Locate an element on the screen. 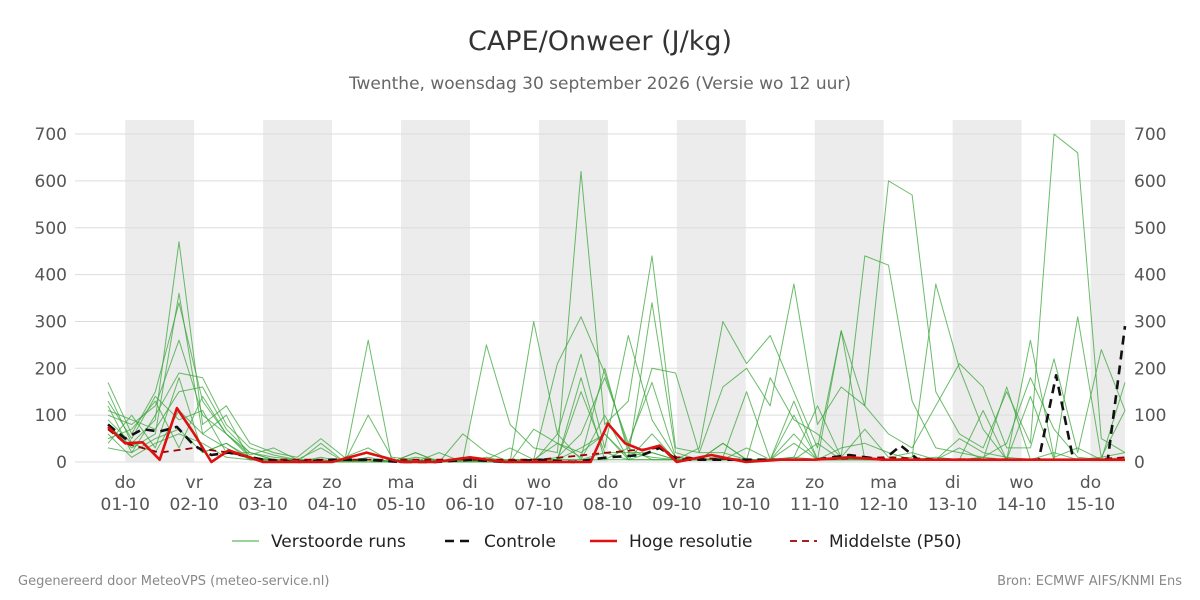 The height and width of the screenshot is (600, 1200). y-tick-label-right: 300 is located at coordinates (1150, 322).